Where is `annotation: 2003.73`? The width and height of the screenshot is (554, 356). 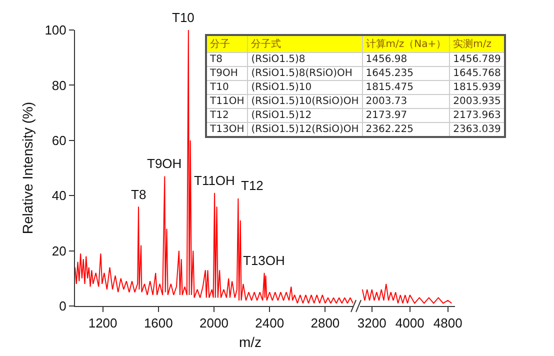
annotation: 2003.73 is located at coordinates (406, 101).